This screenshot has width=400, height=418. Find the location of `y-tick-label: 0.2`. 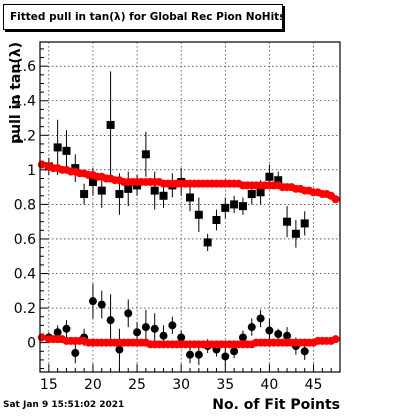

y-tick-label: 0.2 is located at coordinates (25, 309).